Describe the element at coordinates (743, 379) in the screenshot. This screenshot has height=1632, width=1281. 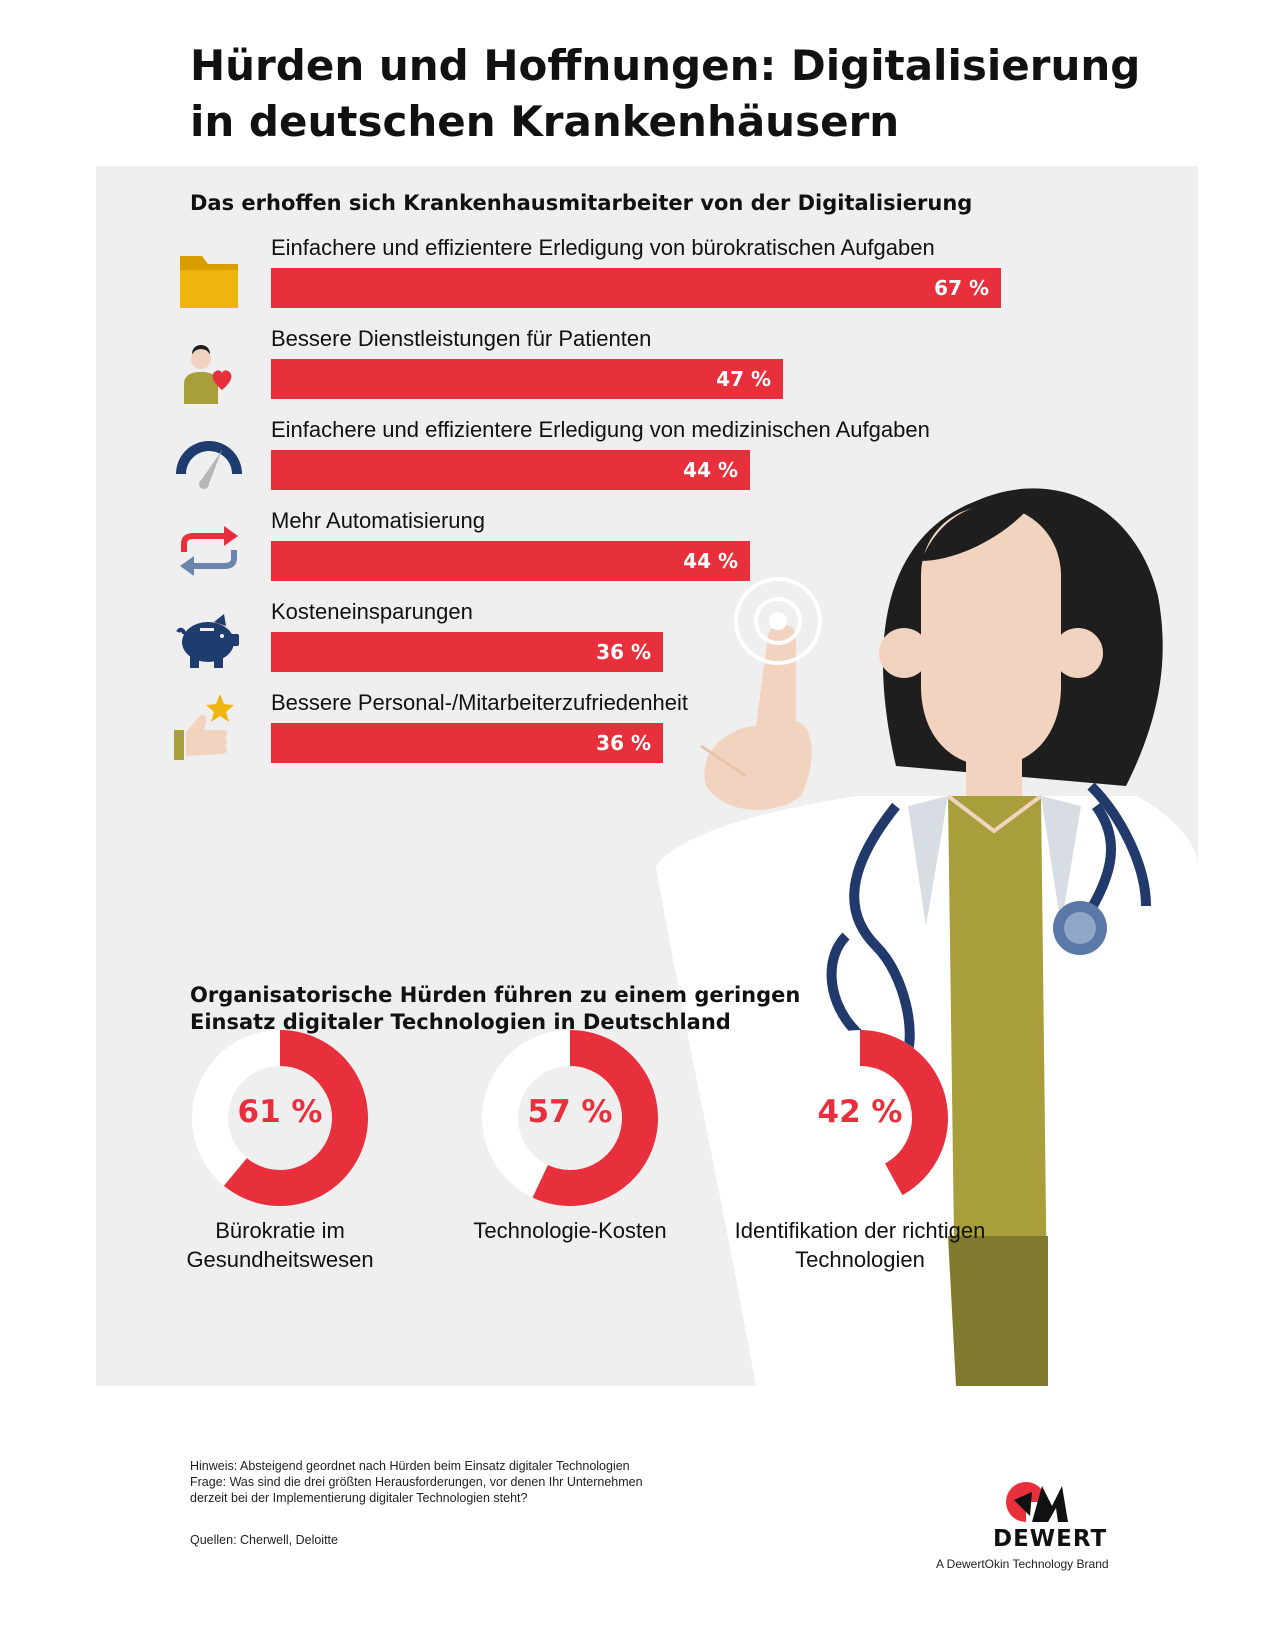
I see `bar-value-label: 47 %` at that location.